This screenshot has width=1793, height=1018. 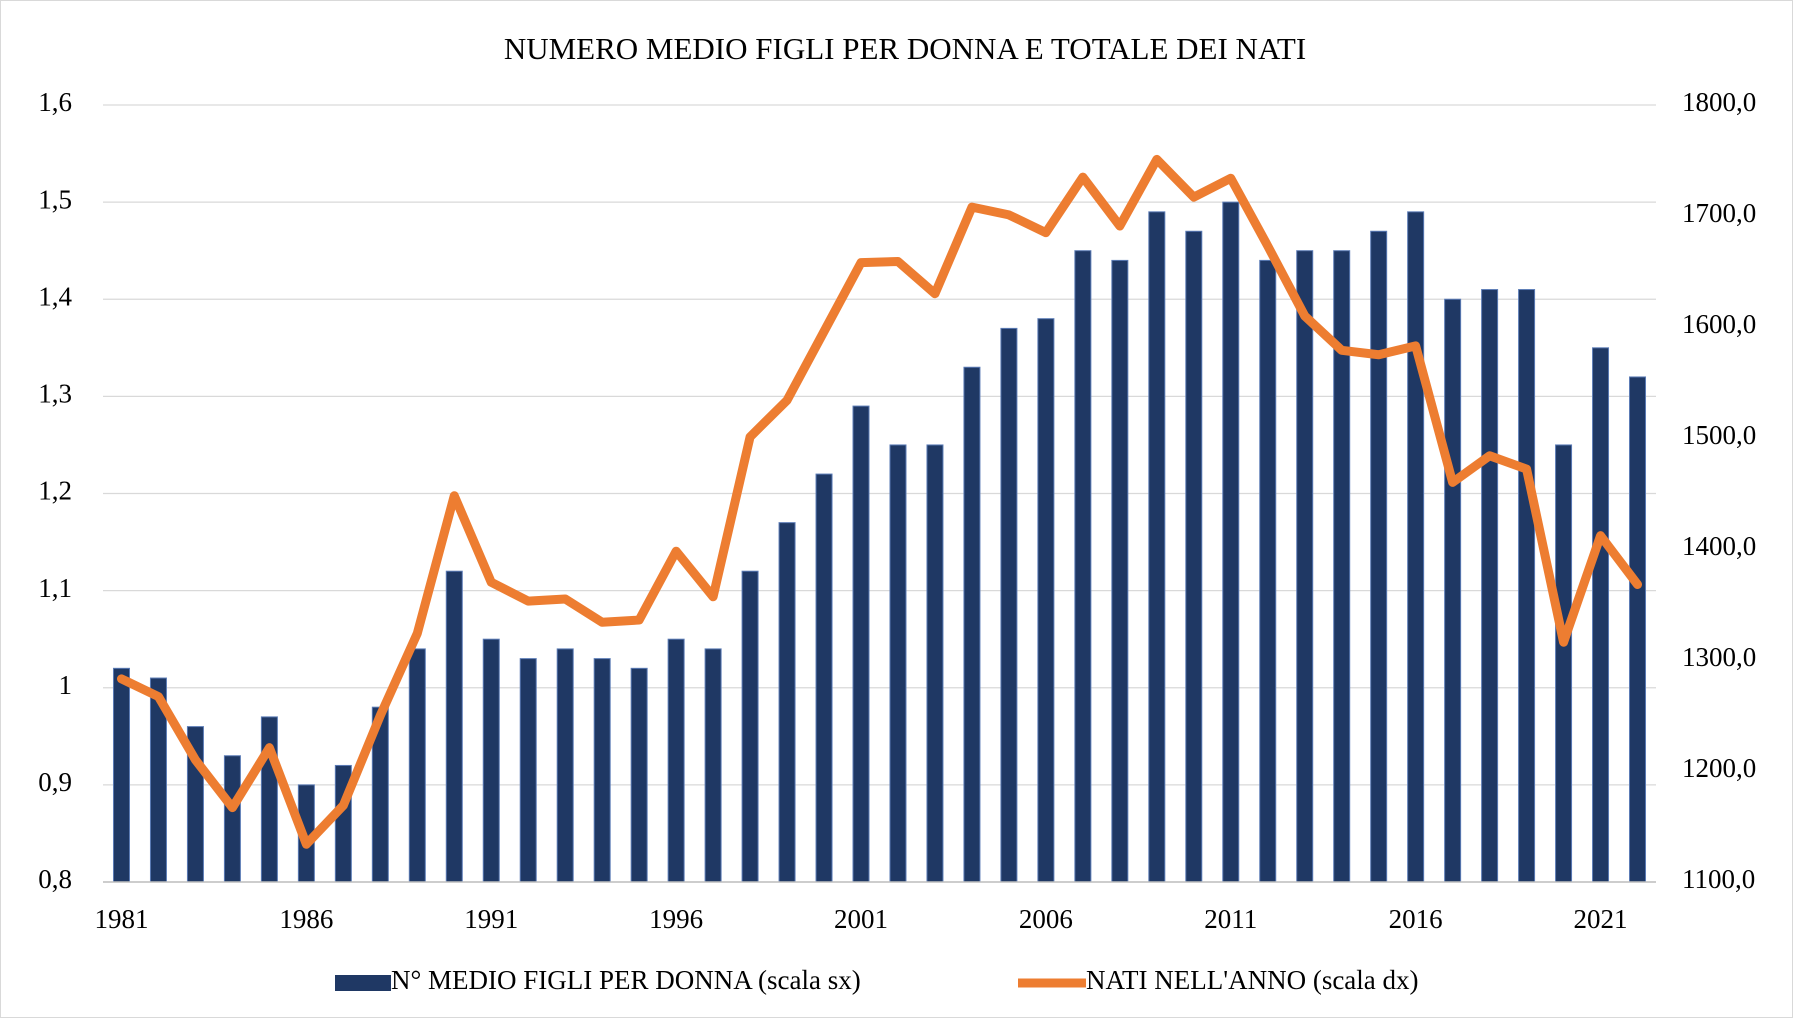 What do you see at coordinates (55, 782) in the screenshot?
I see `y-tick-label: 0,9` at bounding box center [55, 782].